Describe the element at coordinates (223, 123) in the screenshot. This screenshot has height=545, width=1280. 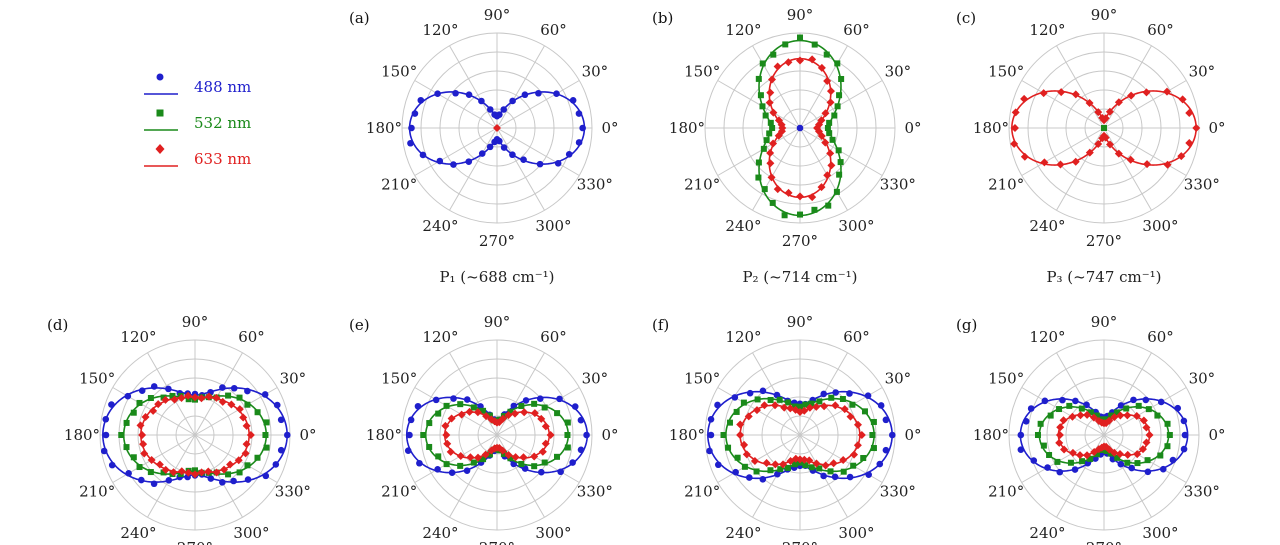
I see `legend-label-532: 532 nm` at that location.